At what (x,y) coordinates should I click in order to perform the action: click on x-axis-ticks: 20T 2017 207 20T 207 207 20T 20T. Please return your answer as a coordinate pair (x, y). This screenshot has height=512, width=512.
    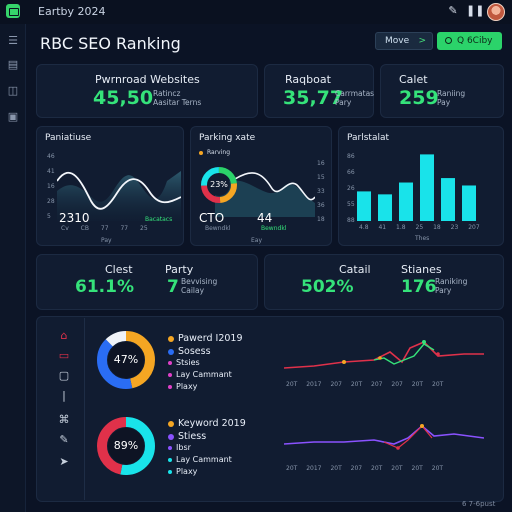
    Looking at the image, I should click on (365, 384).